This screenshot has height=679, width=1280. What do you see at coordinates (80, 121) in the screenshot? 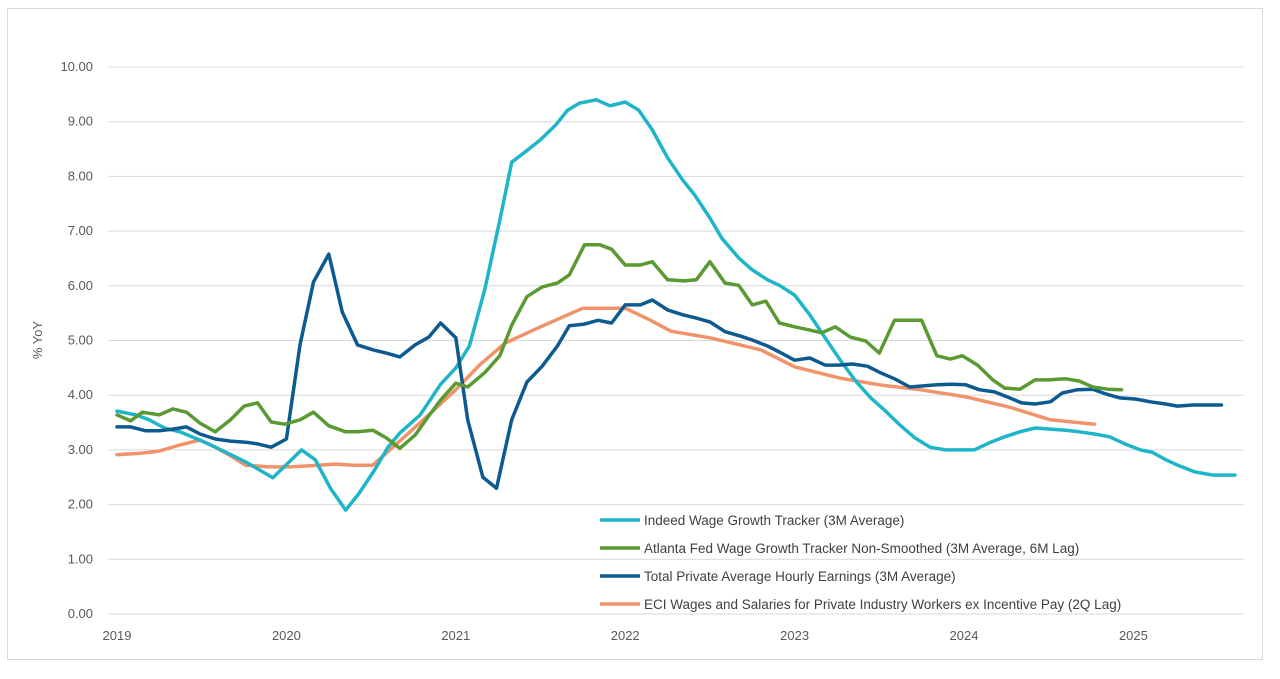
I see `y-tick-label: 9.00` at bounding box center [80, 121].